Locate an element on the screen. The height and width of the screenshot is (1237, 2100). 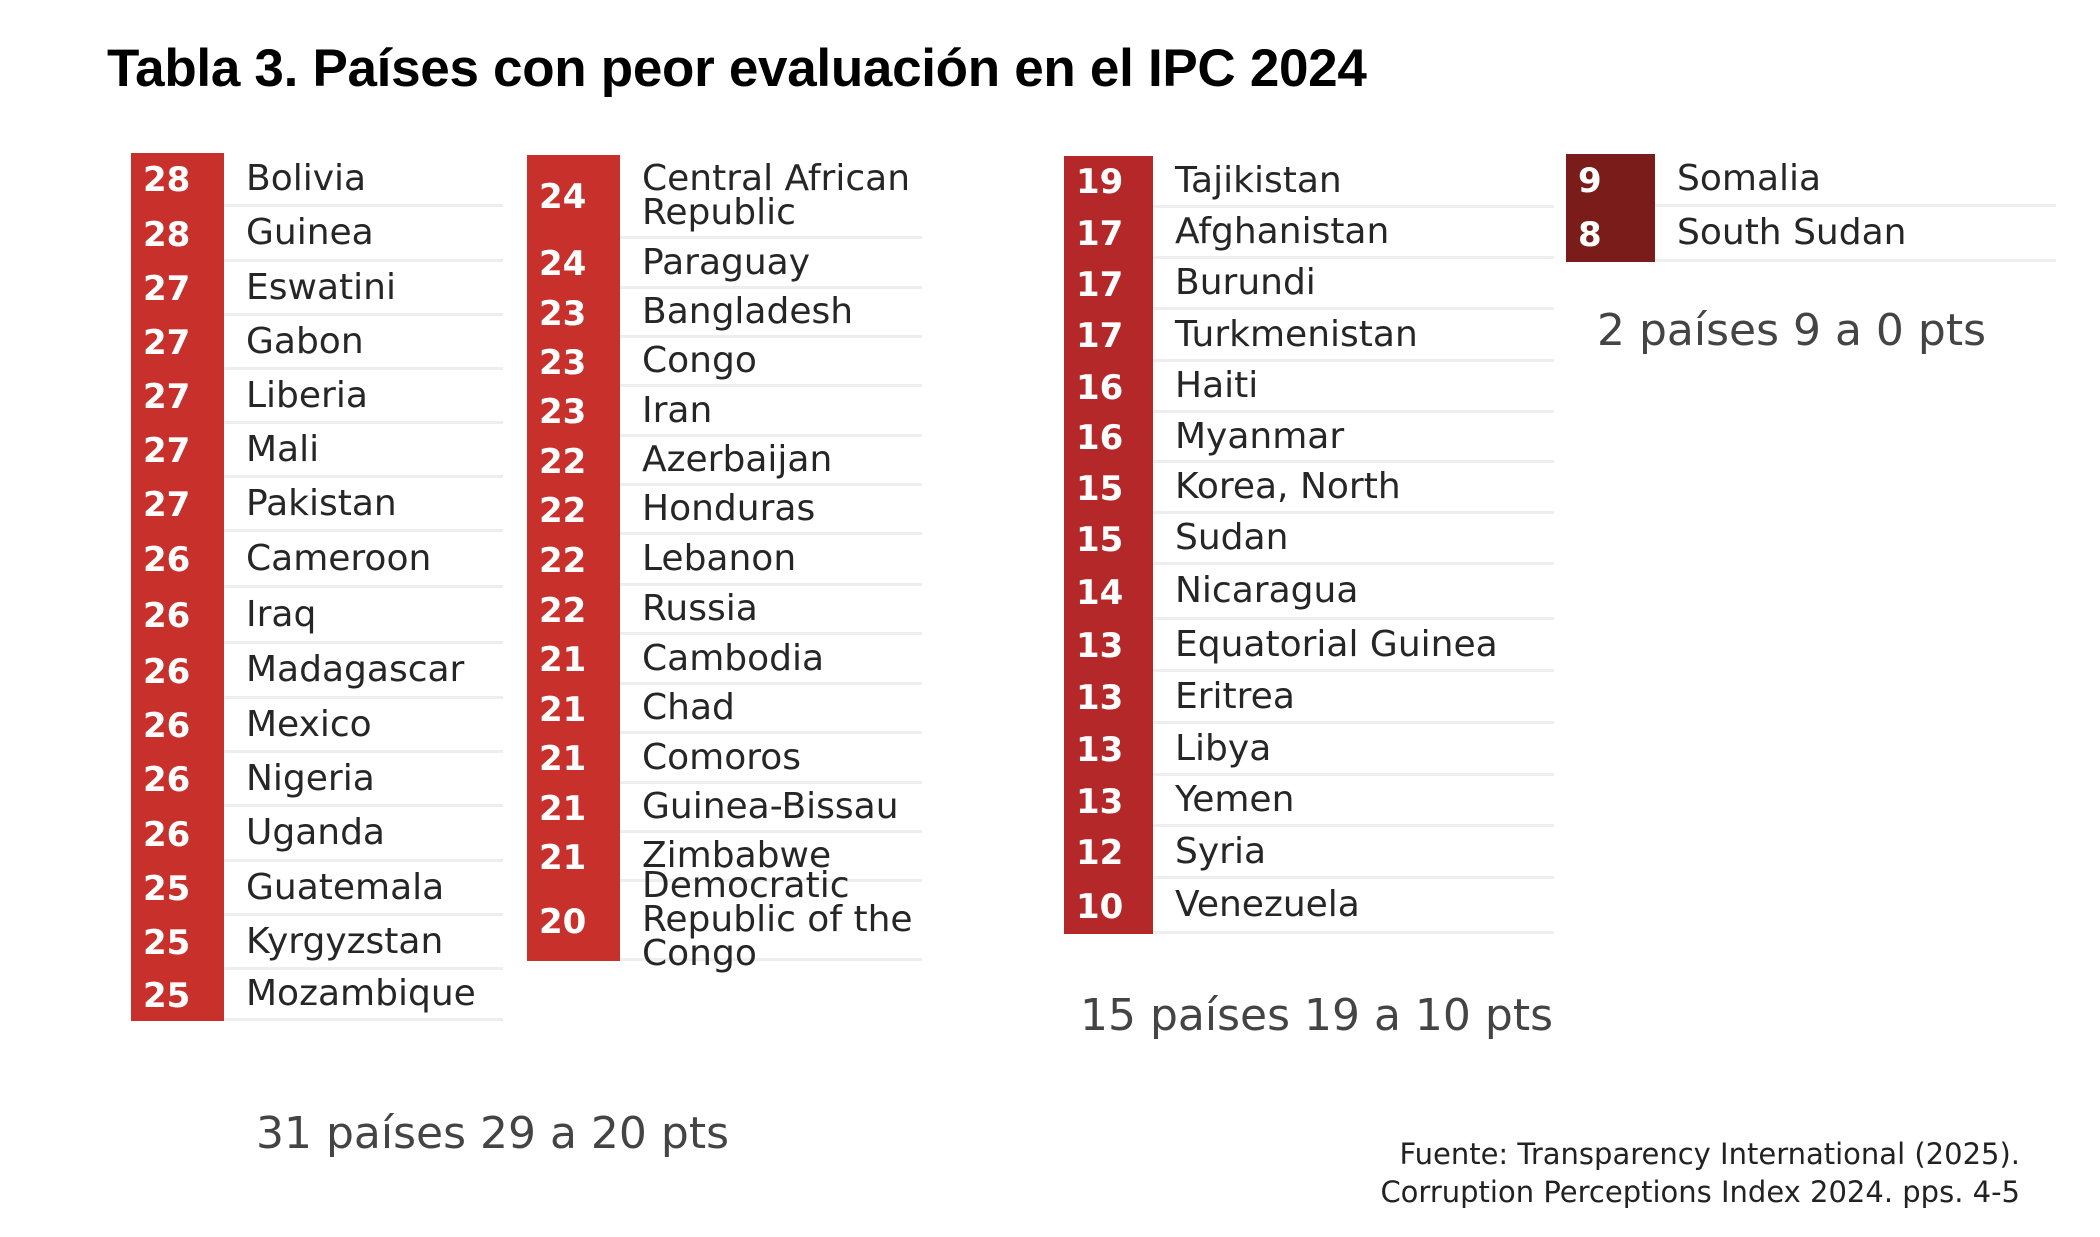
ranking-row: 25 Guatemala is located at coordinates (317, 889).